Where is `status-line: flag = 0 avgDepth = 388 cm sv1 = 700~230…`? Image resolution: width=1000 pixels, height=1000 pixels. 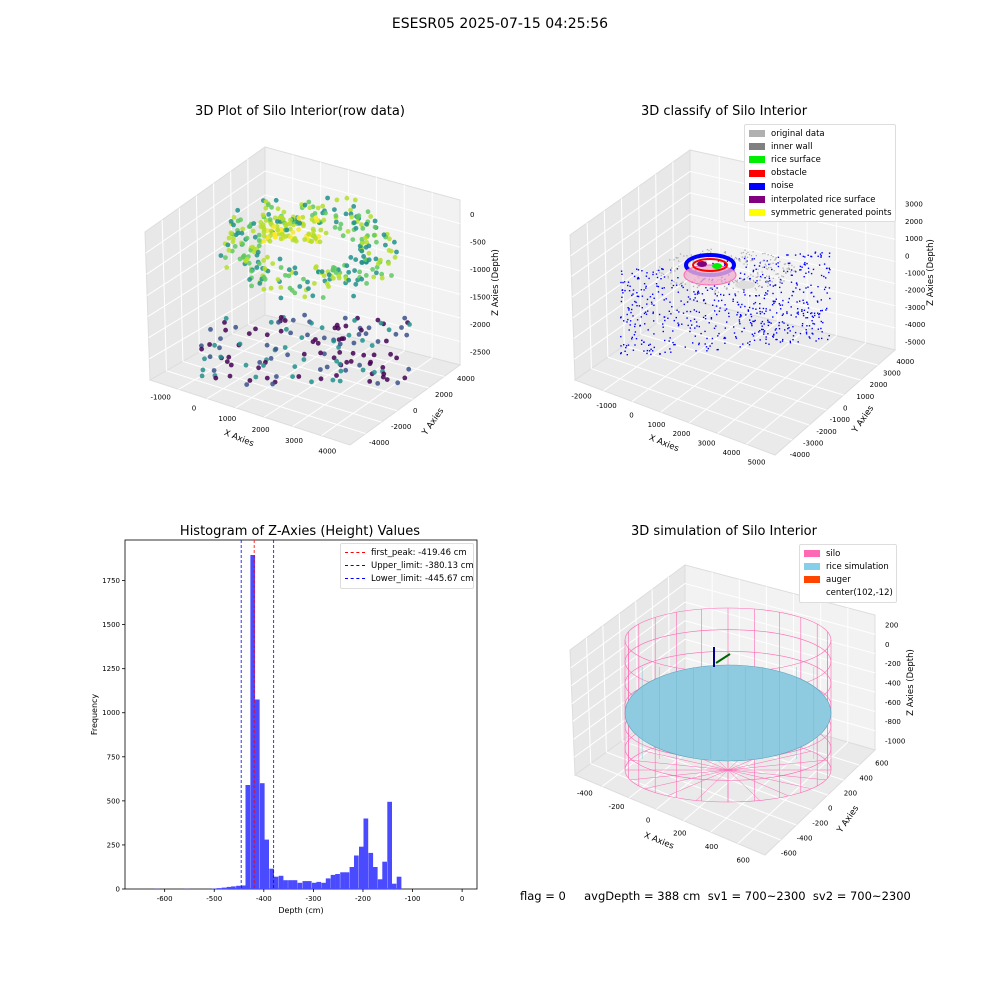 status-line: flag = 0 avgDepth = 388 cm sv1 = 700~230… is located at coordinates (715, 896).